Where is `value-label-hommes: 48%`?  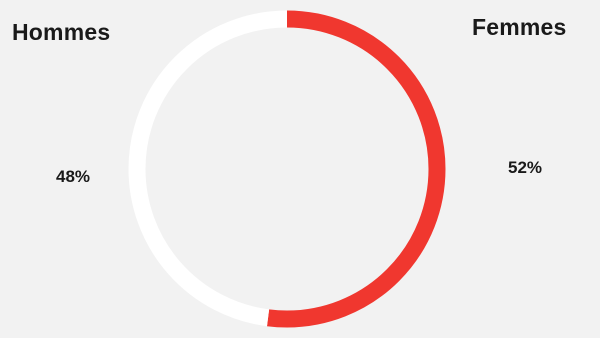
value-label-hommes: 48% is located at coordinates (73, 176).